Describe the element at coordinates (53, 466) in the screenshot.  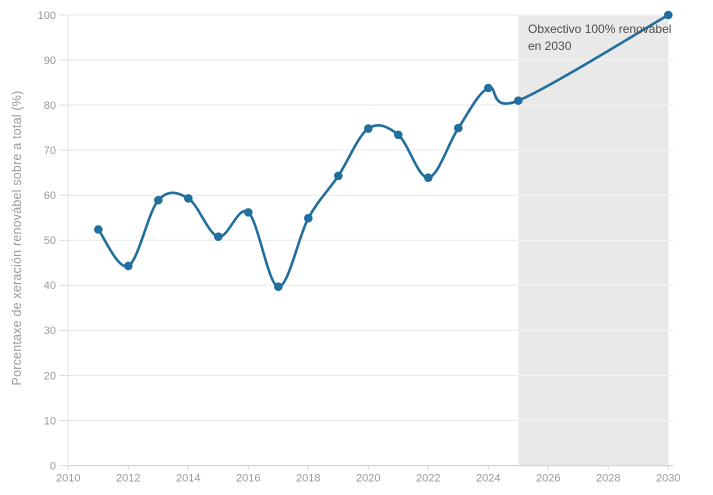
I see `y-tick-label: 0` at that location.